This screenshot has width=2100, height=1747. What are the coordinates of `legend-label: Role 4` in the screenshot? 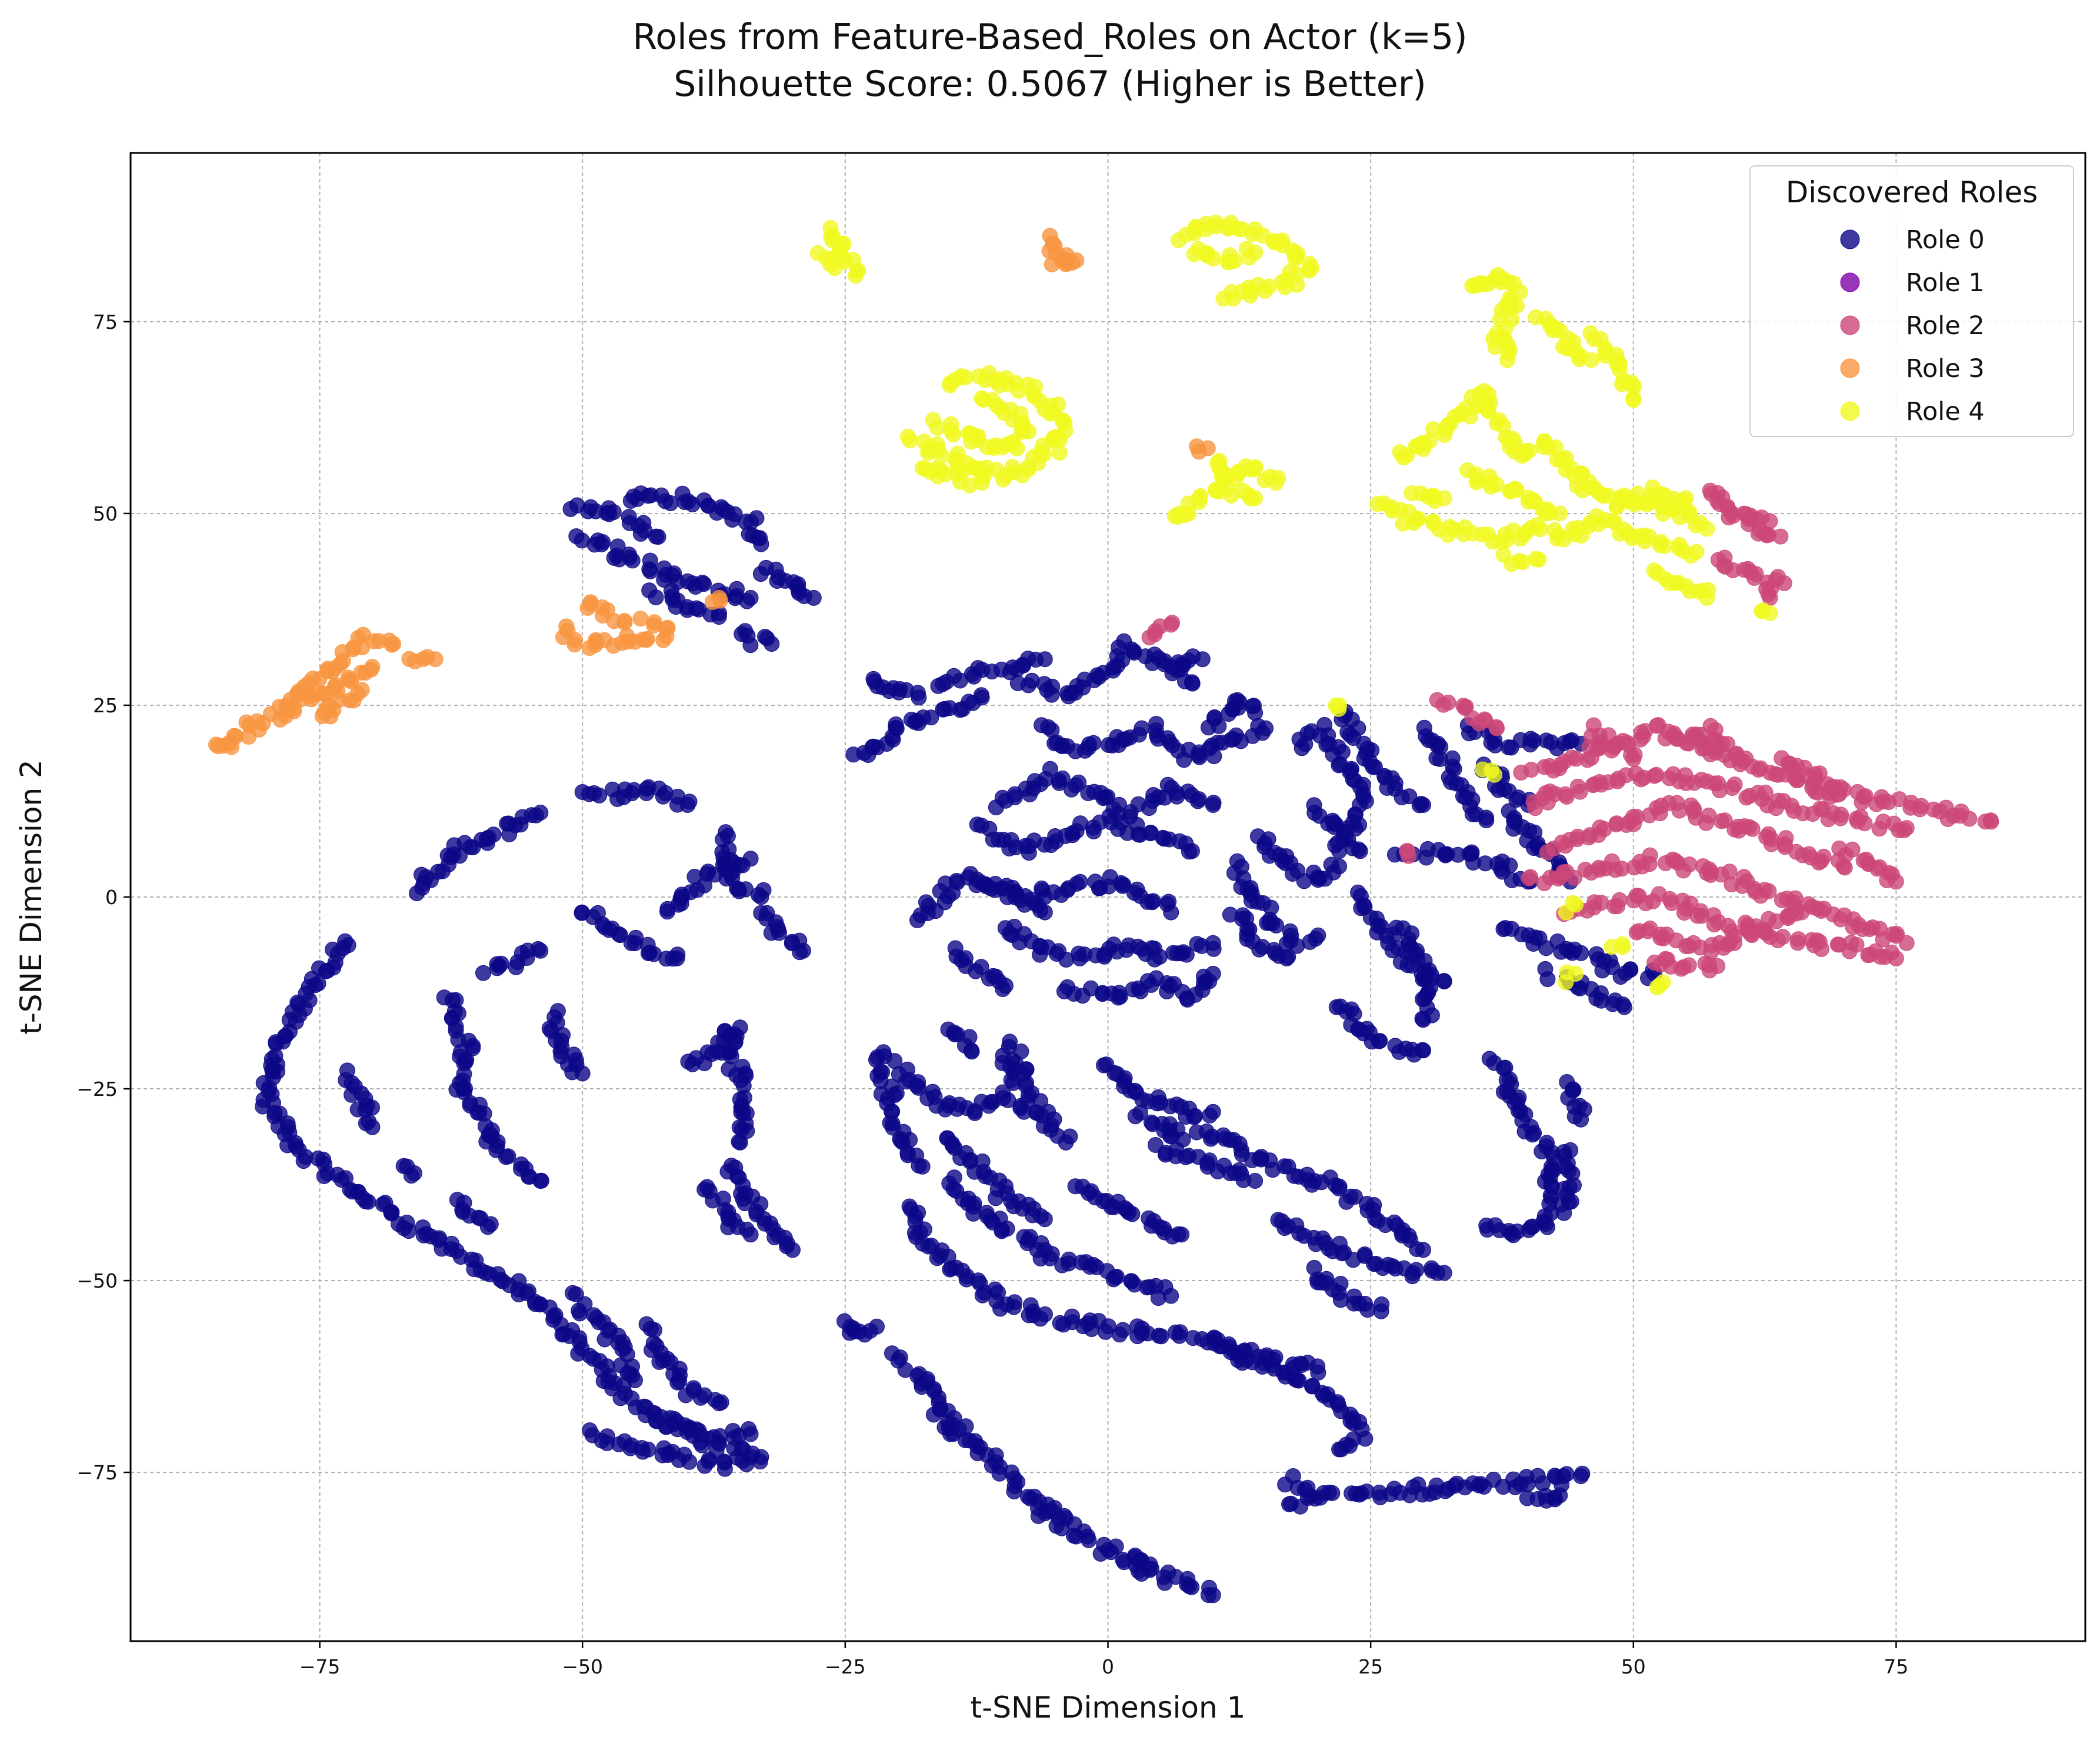 It's located at (1945, 411).